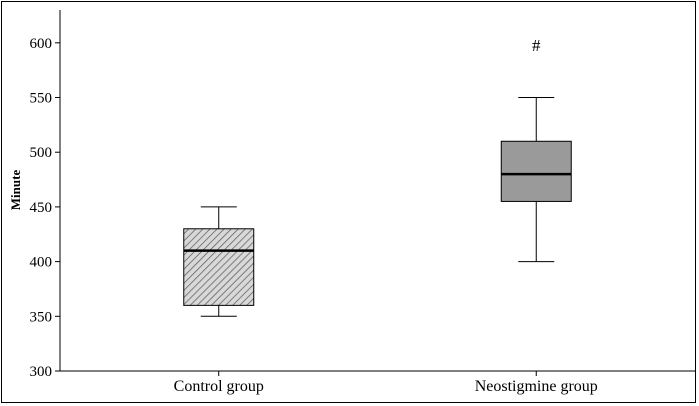 The image size is (699, 406). I want to click on significance-marker: #, so click(536, 45).